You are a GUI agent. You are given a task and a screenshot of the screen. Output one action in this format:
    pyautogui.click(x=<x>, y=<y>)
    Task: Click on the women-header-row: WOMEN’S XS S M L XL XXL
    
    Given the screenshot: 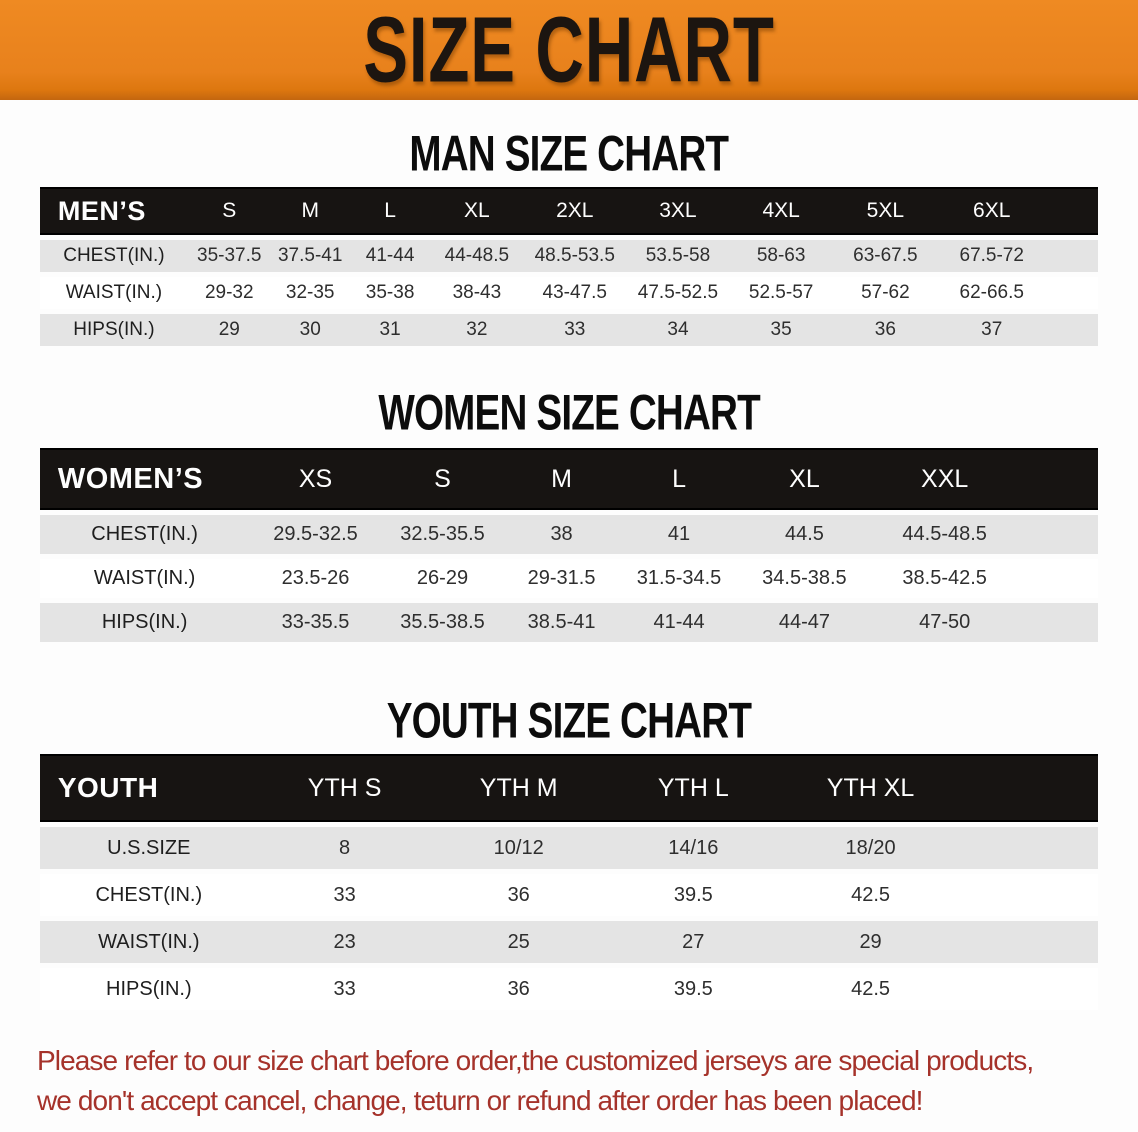 What is the action you would take?
    pyautogui.click(x=569, y=479)
    